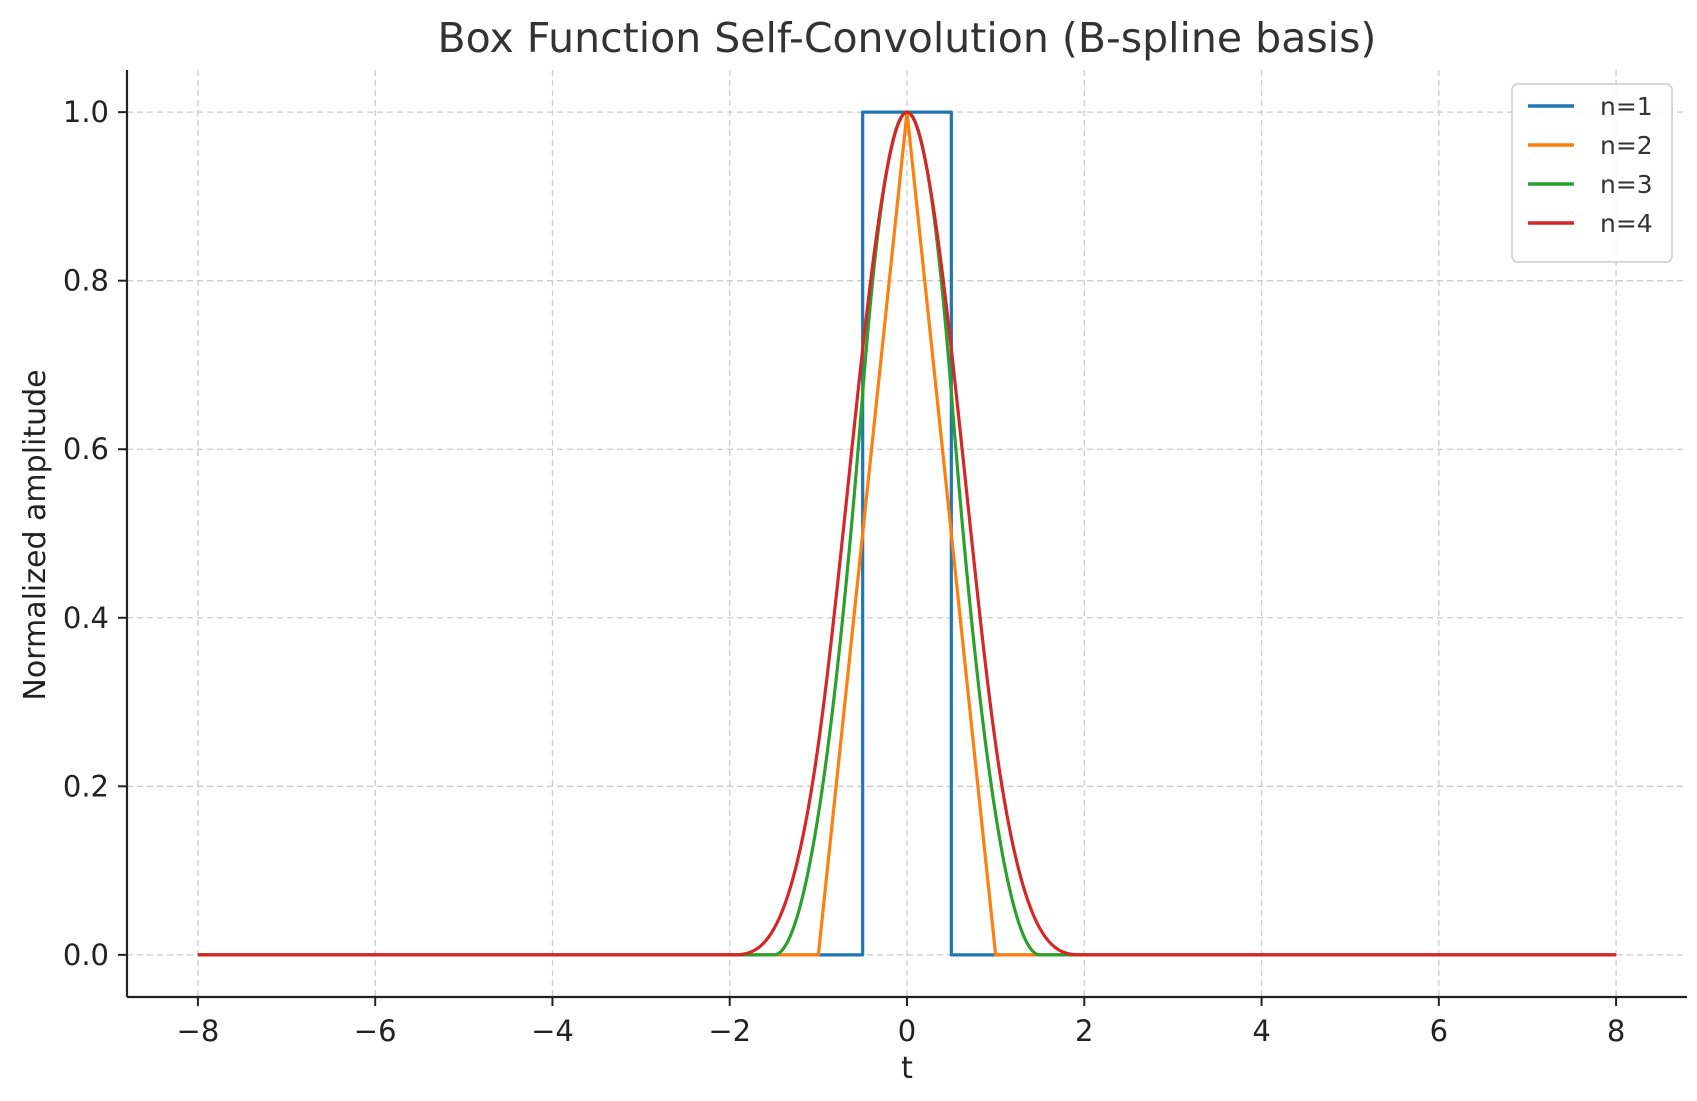 Image resolution: width=1697 pixels, height=1101 pixels. I want to click on x-axis-ticks: −8 −6 −4 −2 0 2 4 6 8, so click(901, 1022).